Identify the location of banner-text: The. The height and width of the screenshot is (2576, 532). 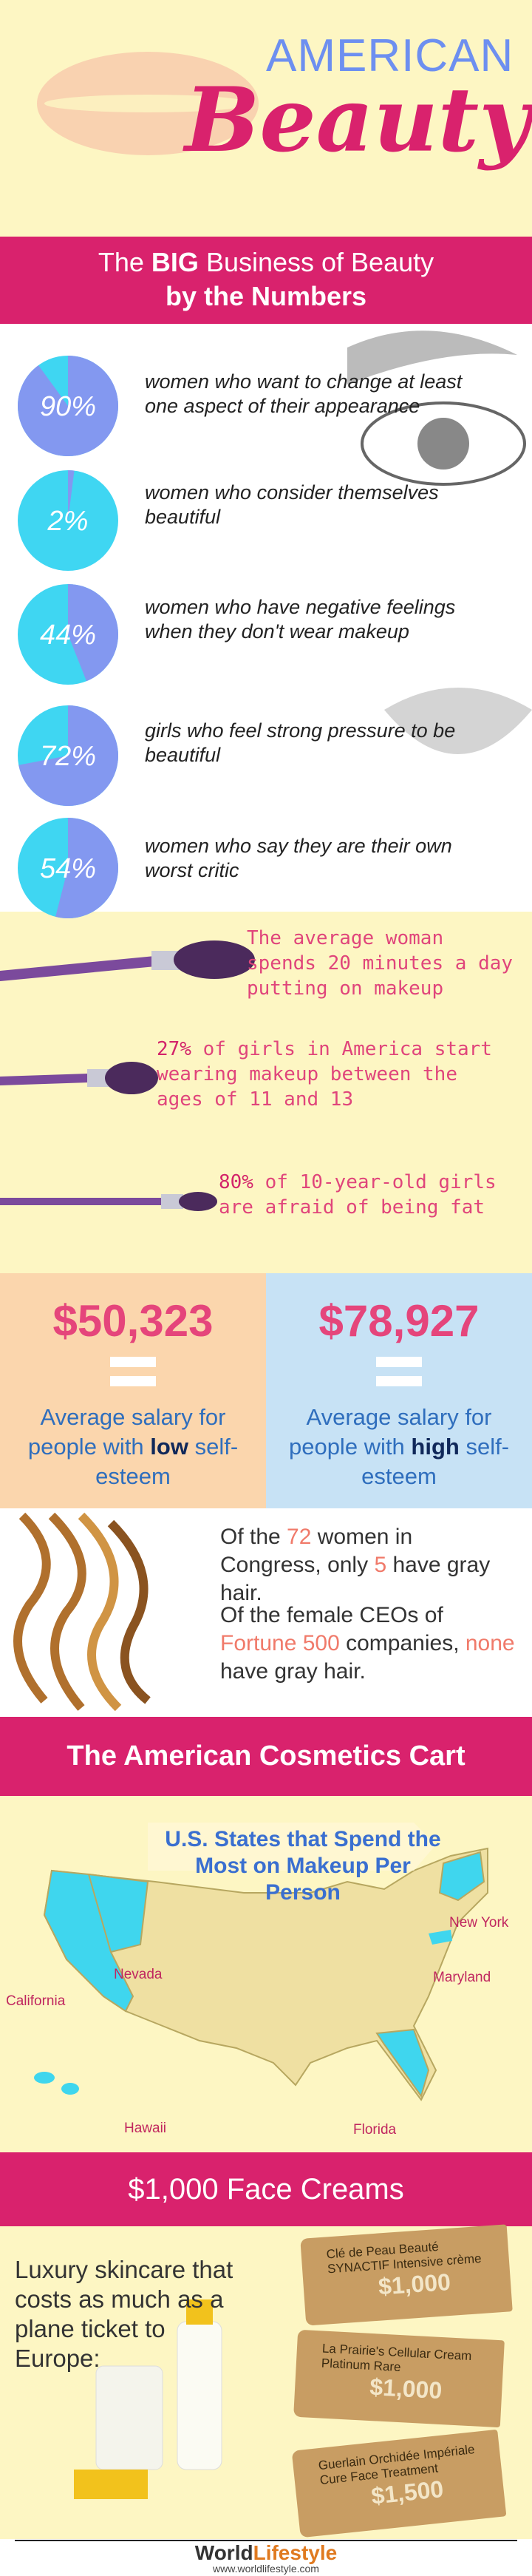
(124, 262).